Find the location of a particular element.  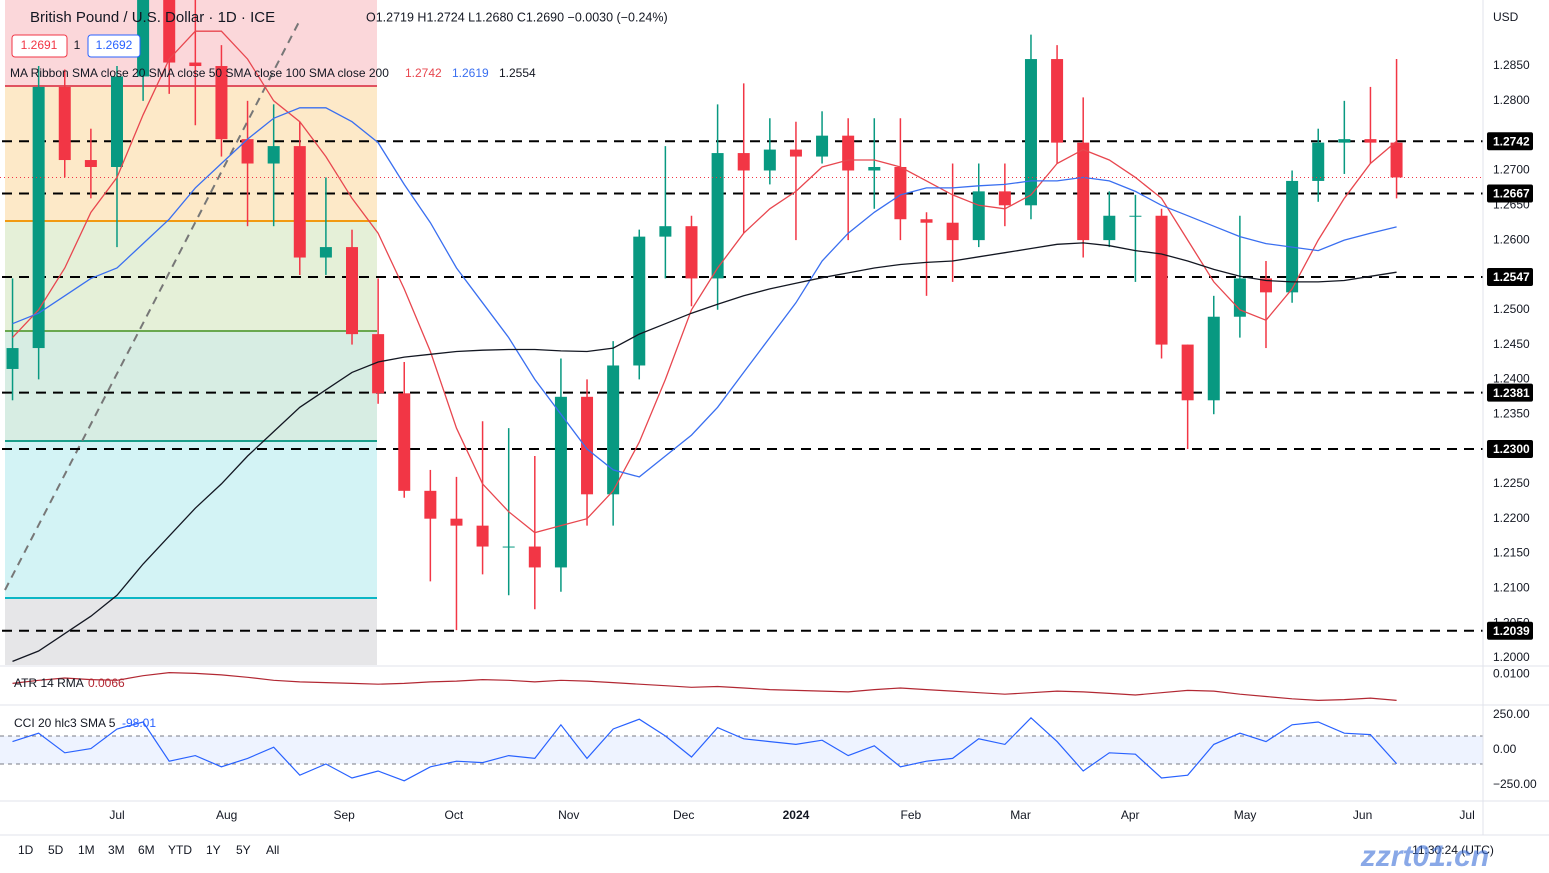

bid-box is located at coordinates (39, 46).